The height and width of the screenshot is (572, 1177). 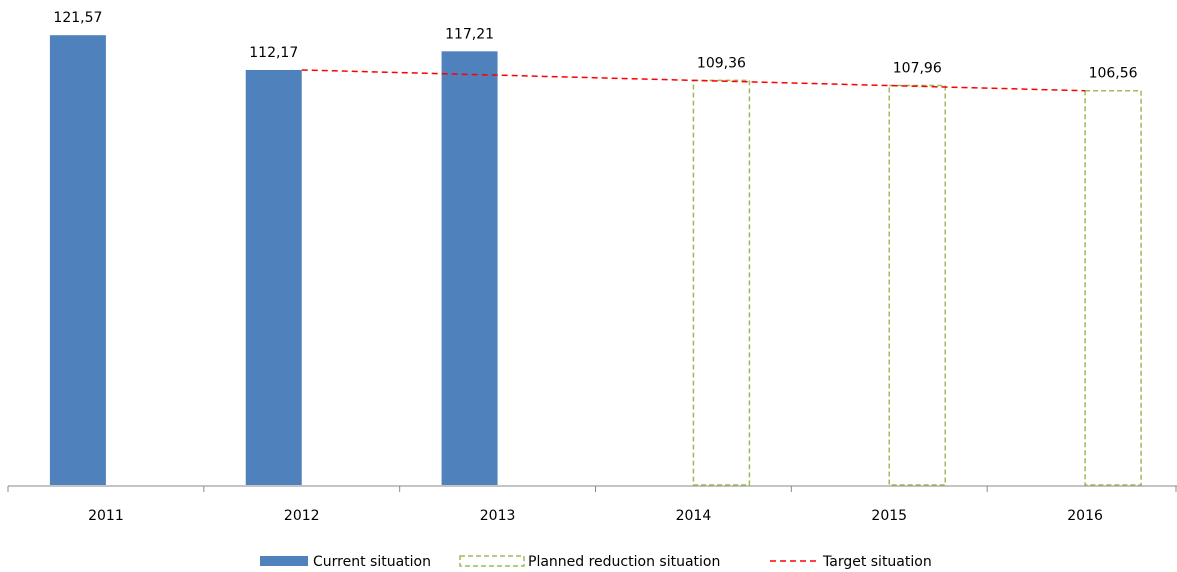 What do you see at coordinates (877, 562) in the screenshot?
I see `legend-label: Target situation` at bounding box center [877, 562].